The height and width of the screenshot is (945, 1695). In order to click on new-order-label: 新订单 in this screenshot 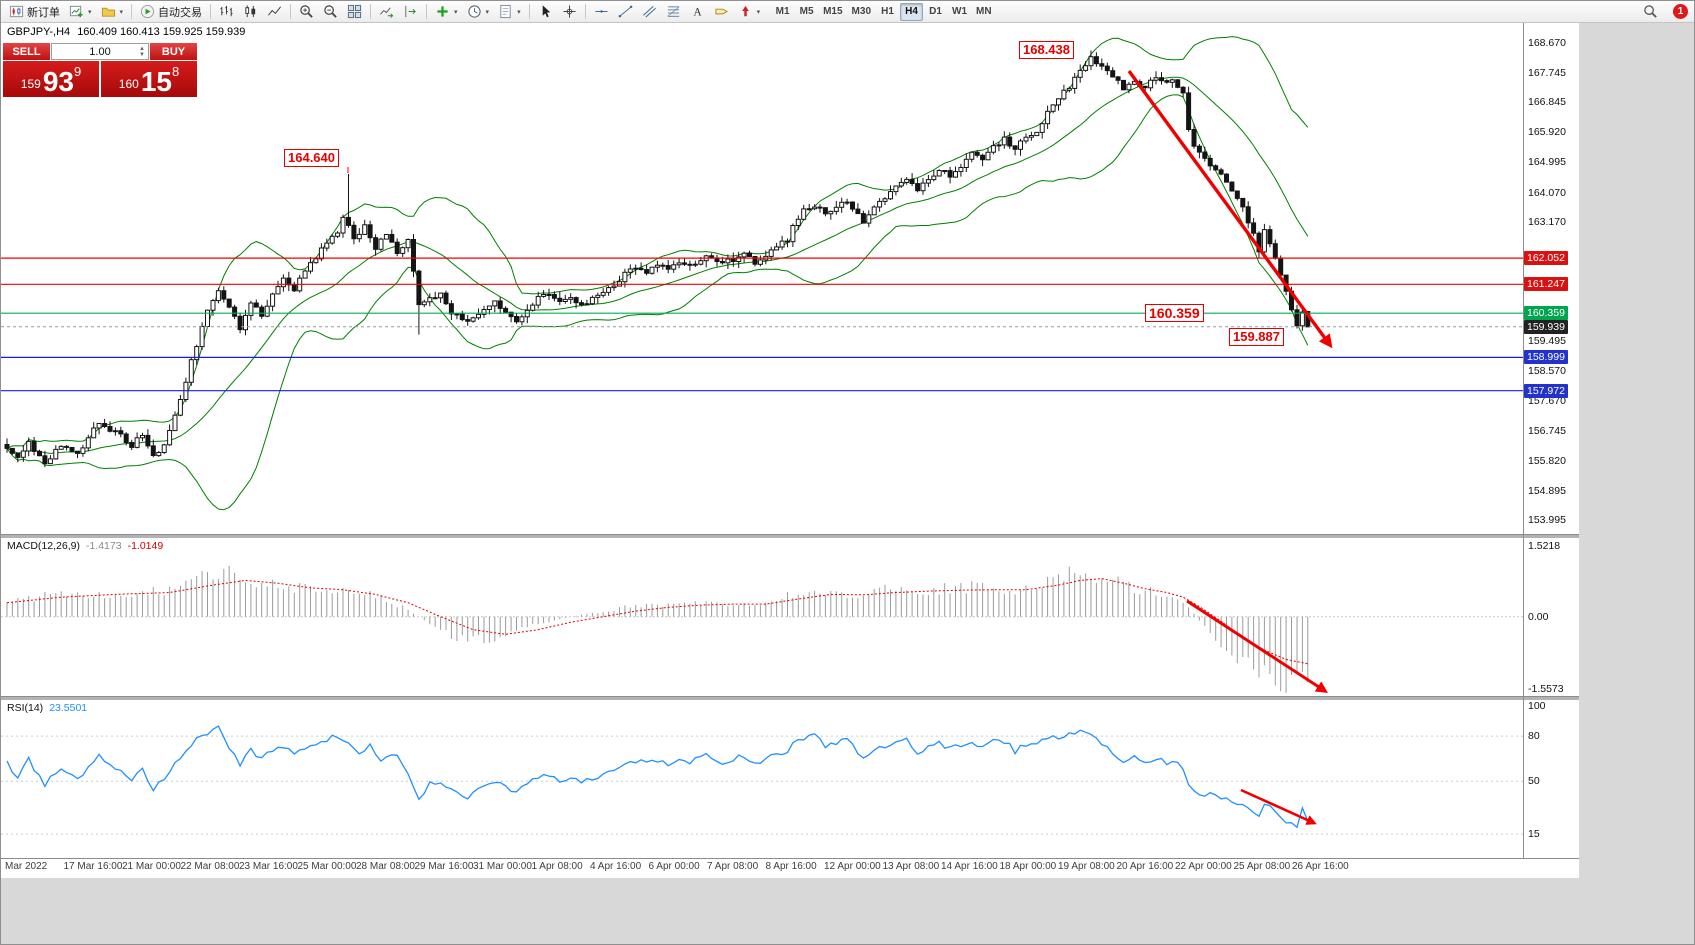, I will do `click(43, 12)`.